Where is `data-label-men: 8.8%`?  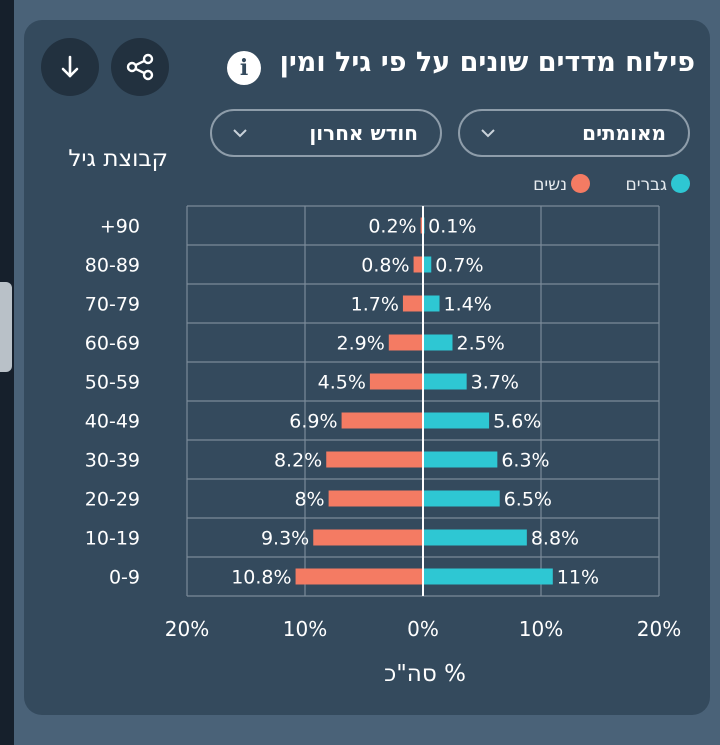 data-label-men: 8.8% is located at coordinates (555, 539).